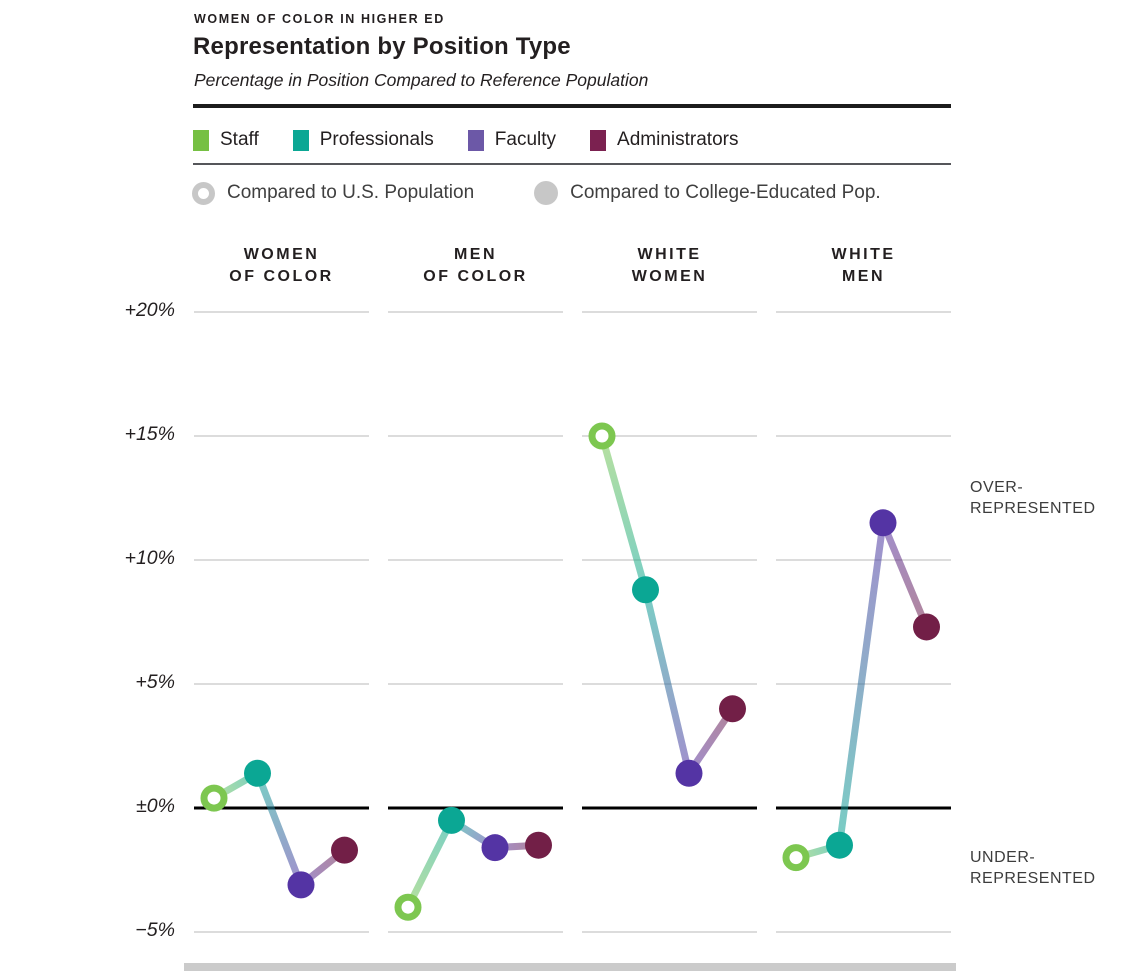  I want to click on dot-faculty-men-of-color, so click(495, 848).